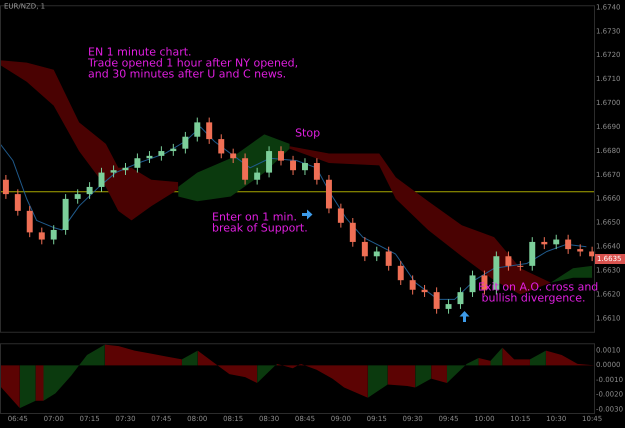  What do you see at coordinates (307, 133) in the screenshot?
I see `annotation: Stop` at bounding box center [307, 133].